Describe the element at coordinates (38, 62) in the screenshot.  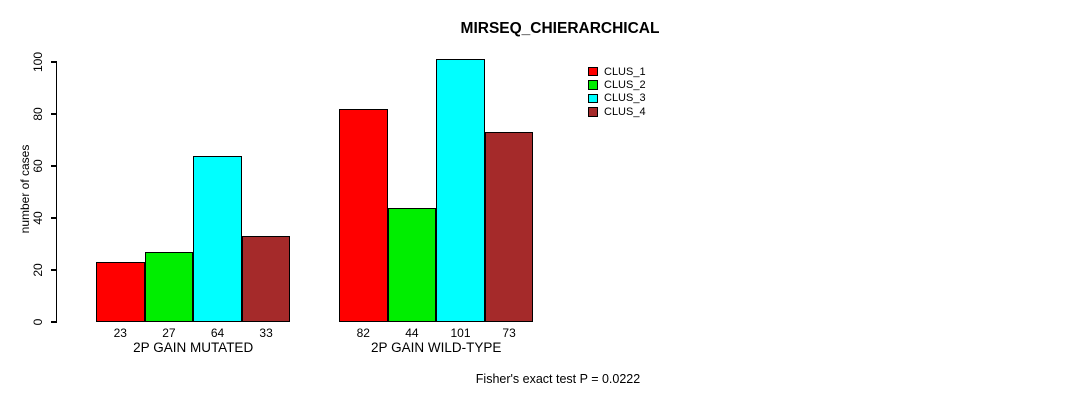
I see `y-axis-tick-label: 100` at that location.